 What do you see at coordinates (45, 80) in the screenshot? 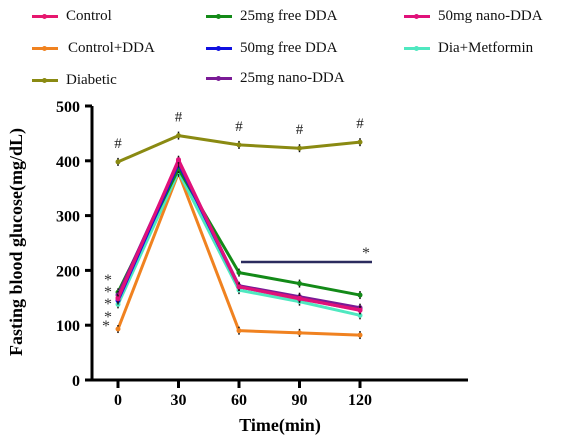
I see `legend-swatch-diabetic` at bounding box center [45, 80].